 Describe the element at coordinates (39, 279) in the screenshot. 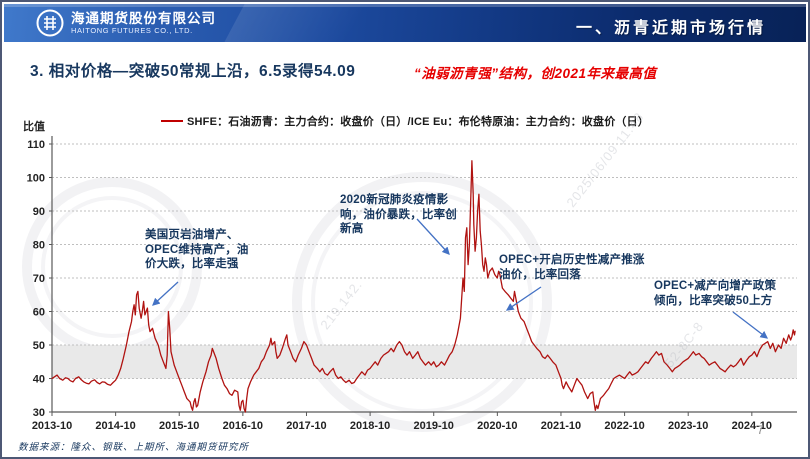

I see `y-tick-label: 70` at that location.